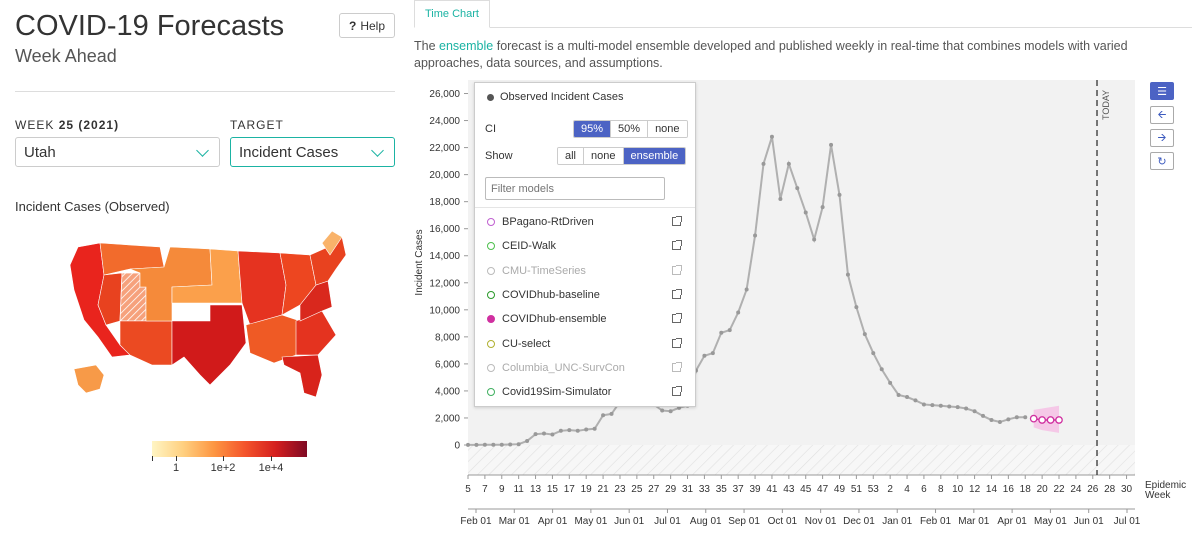 The height and width of the screenshot is (536, 1200). I want to click on model-item: CU-select, so click(587, 344).